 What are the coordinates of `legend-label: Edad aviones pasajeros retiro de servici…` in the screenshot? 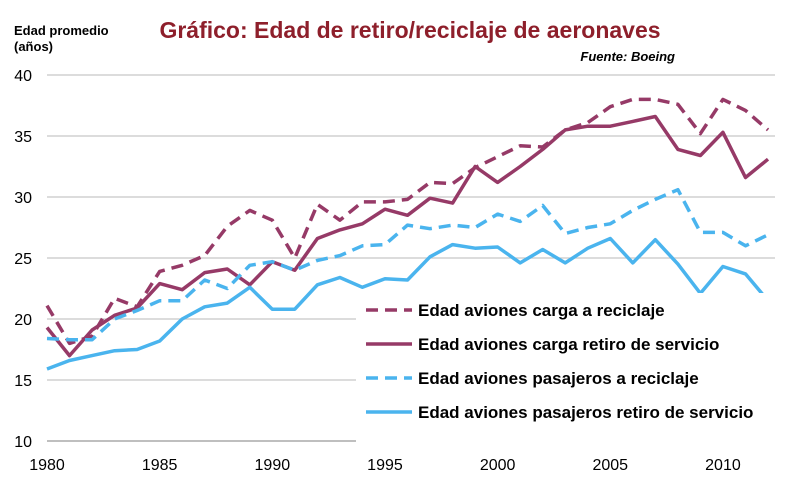 It's located at (585, 412).